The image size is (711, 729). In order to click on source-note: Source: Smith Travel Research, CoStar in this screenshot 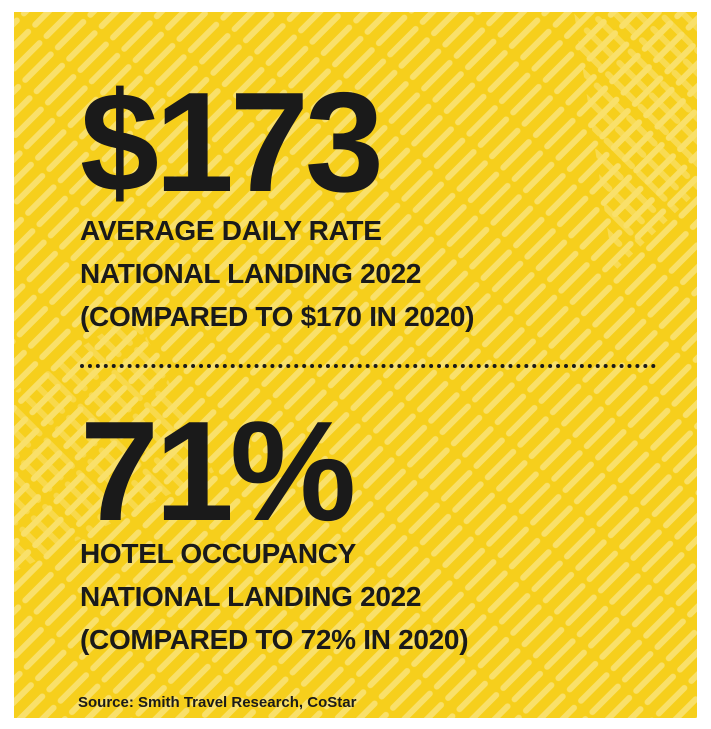, I will do `click(217, 702)`.